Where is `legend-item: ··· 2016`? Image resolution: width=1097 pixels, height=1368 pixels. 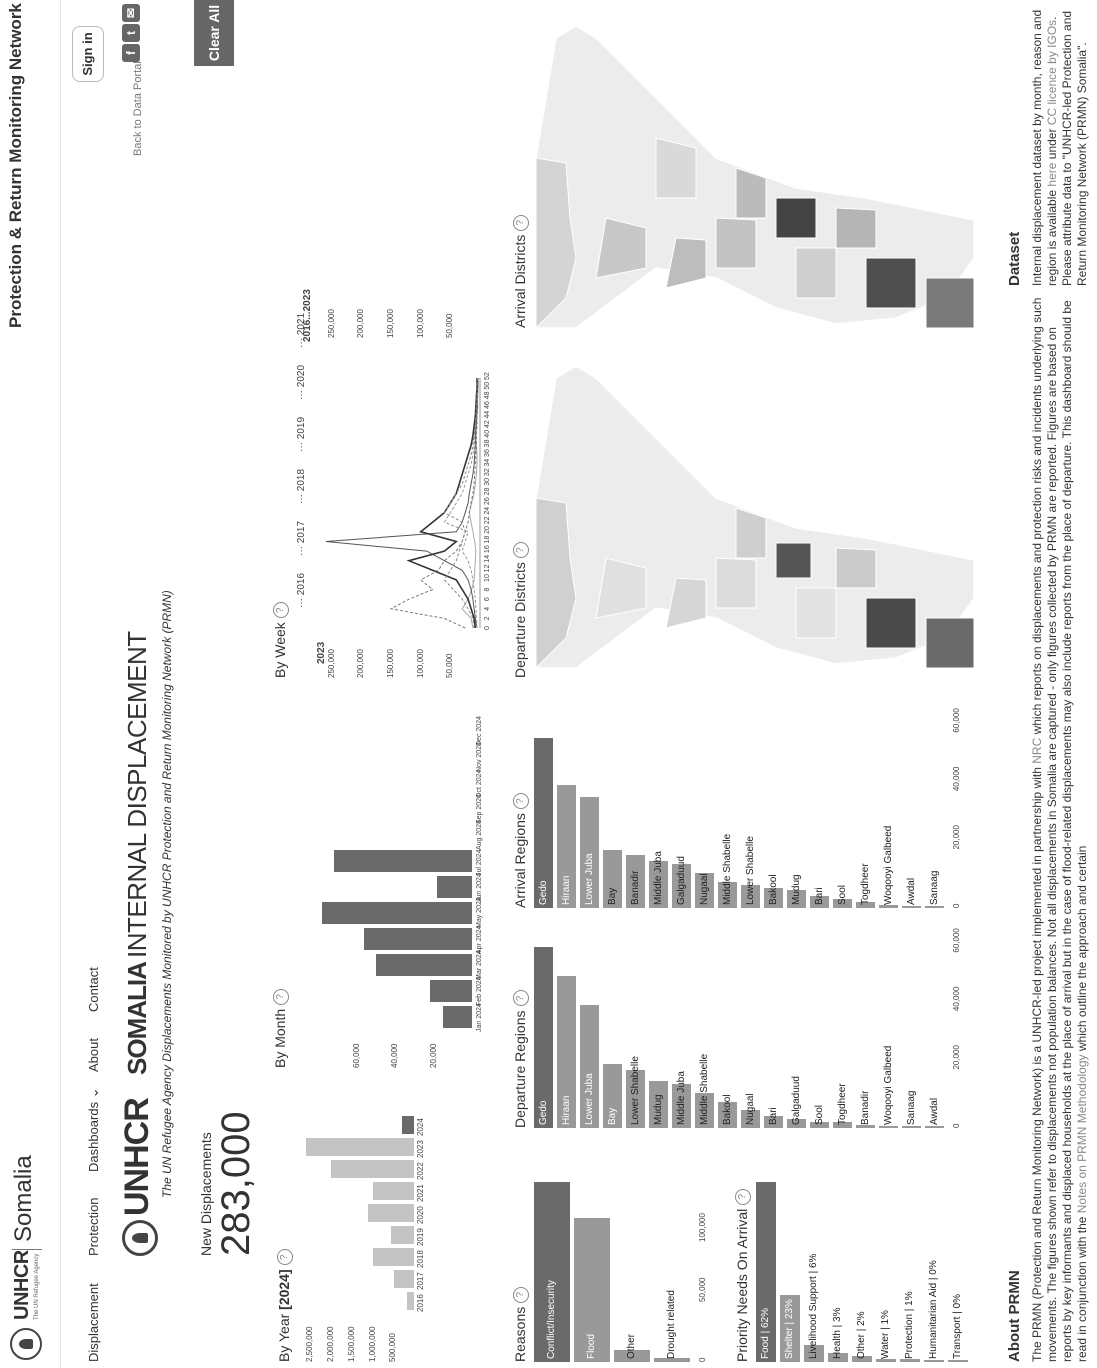
legend-item: ··· 2016 is located at coordinates (301, 590).